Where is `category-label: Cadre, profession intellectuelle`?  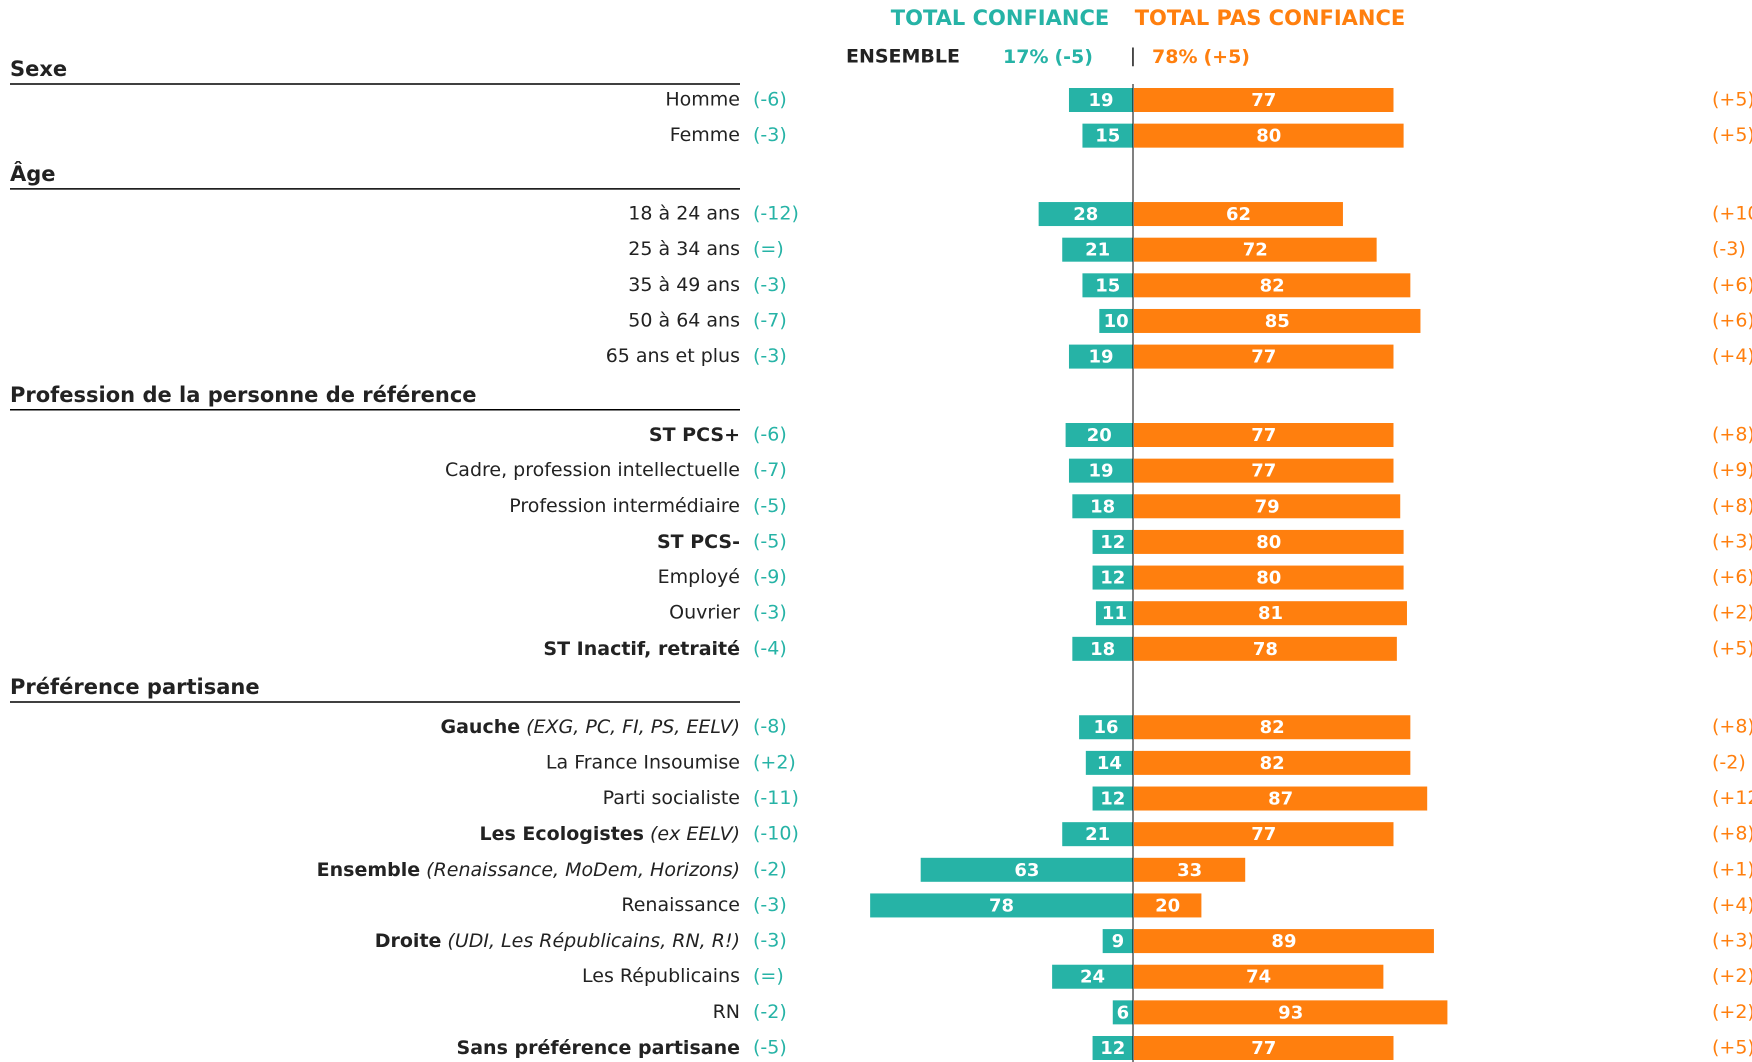
category-label: Cadre, profession intellectuelle is located at coordinates (592, 470).